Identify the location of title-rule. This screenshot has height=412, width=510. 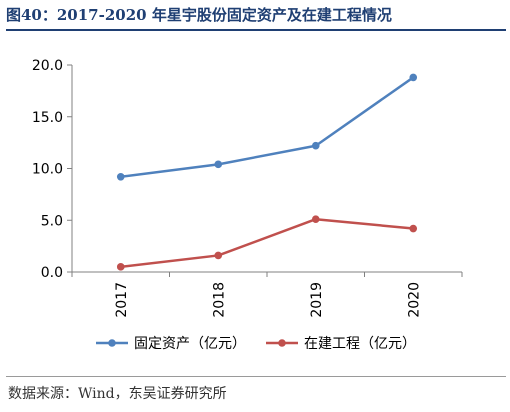
(256, 30).